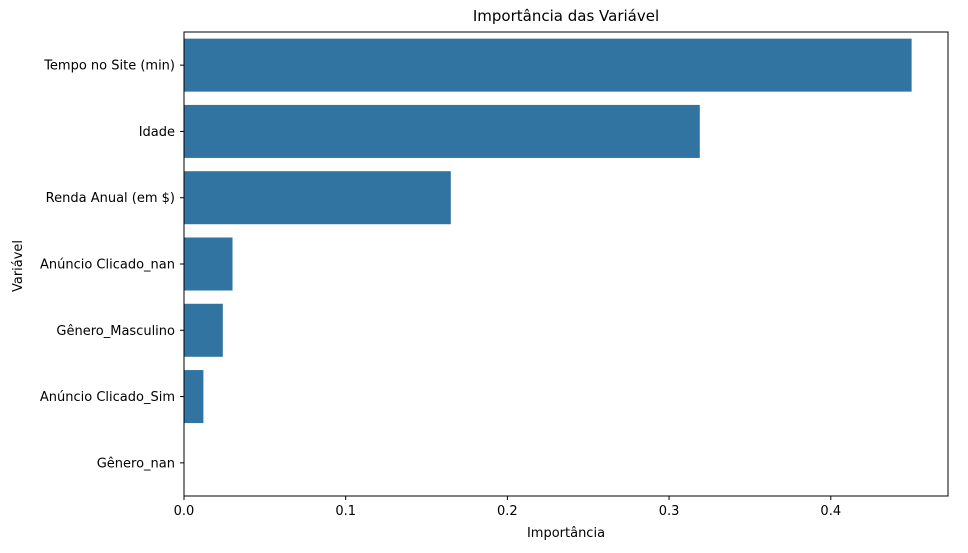 Image resolution: width=968 pixels, height=553 pixels. I want to click on x-tick-label-1: 0.1, so click(345, 511).